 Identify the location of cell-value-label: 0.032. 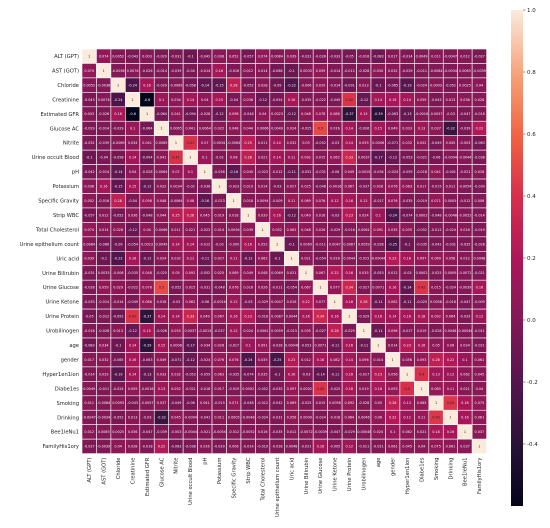
(393, 71).